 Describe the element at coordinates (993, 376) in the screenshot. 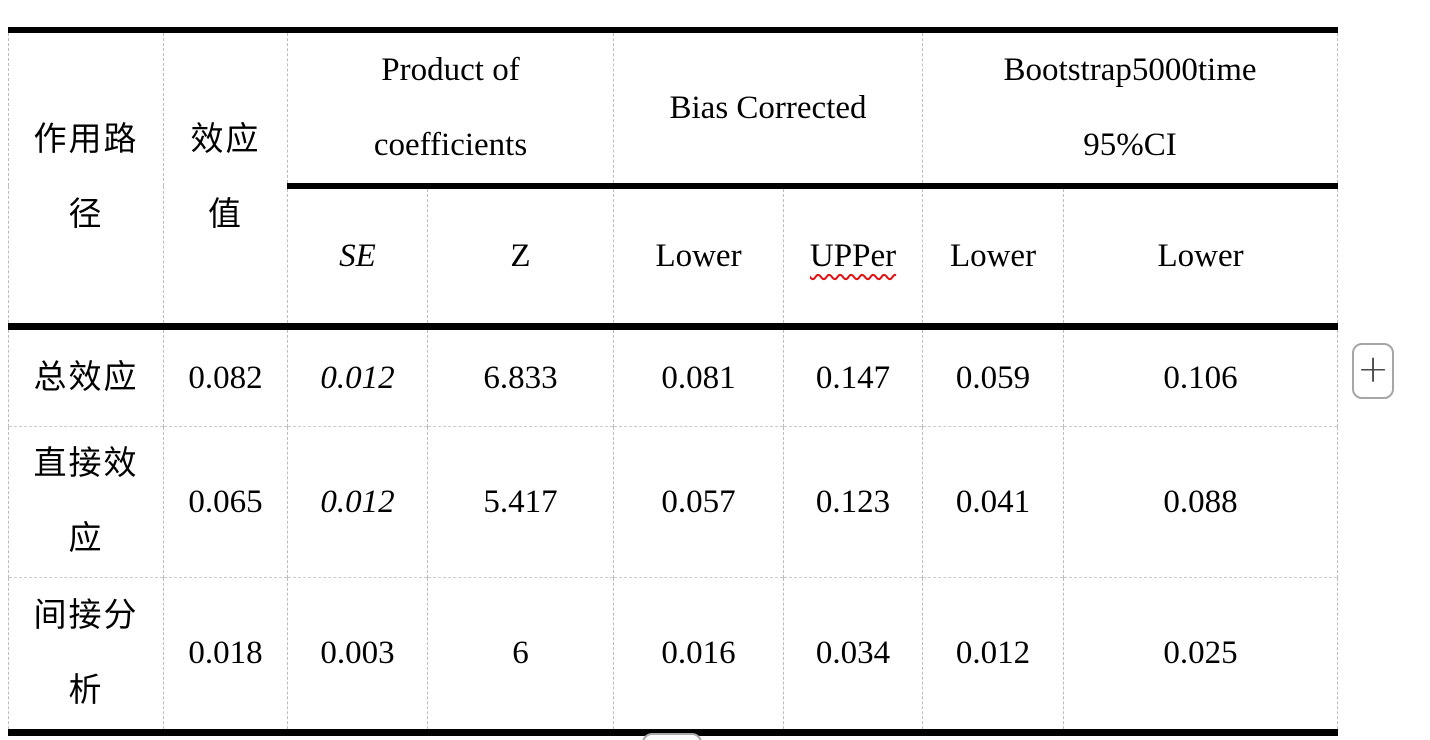

I see `cell-total-bs-lower: 0.059` at that location.